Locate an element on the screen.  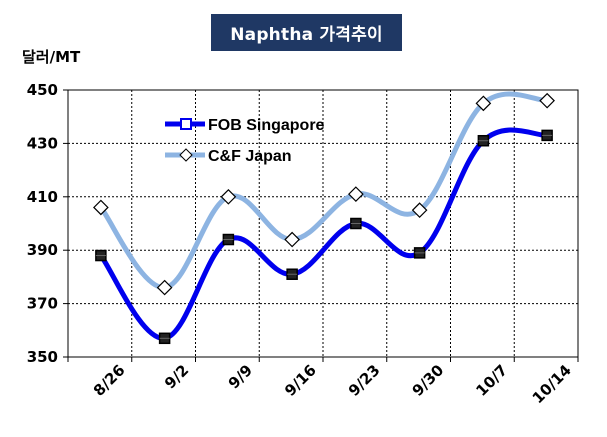
legend: FOB Singapore C&F Japan is located at coordinates (245, 141).